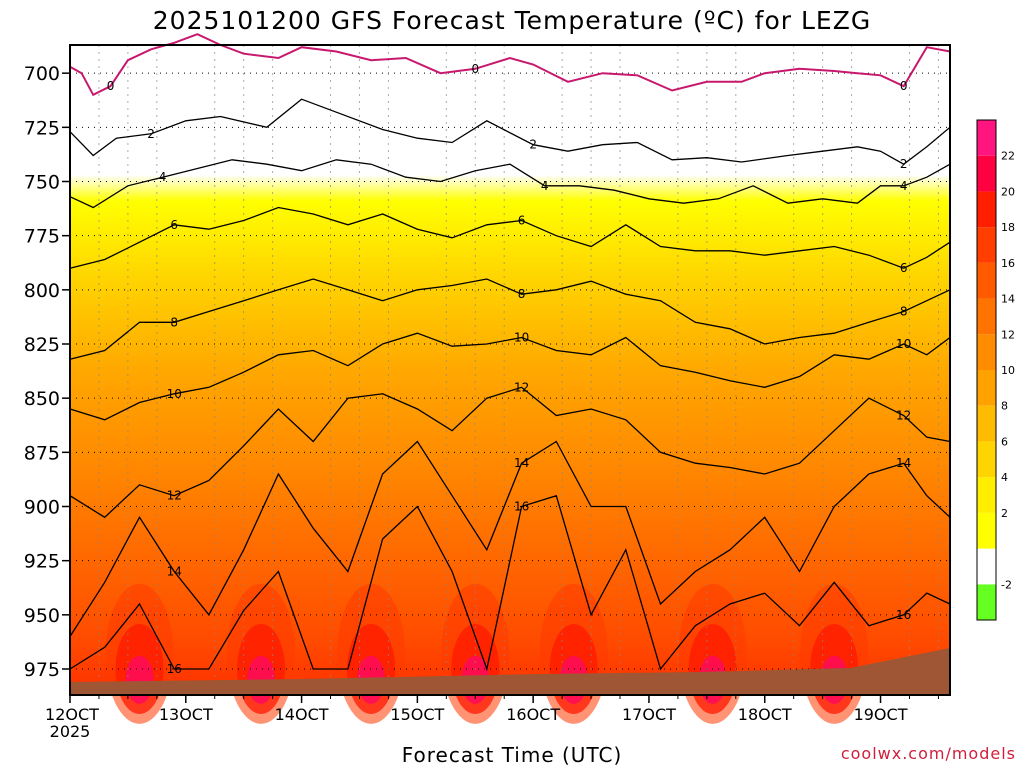 This screenshot has width=1024, height=768. I want to click on y-tick-label: 925, so click(42, 562).